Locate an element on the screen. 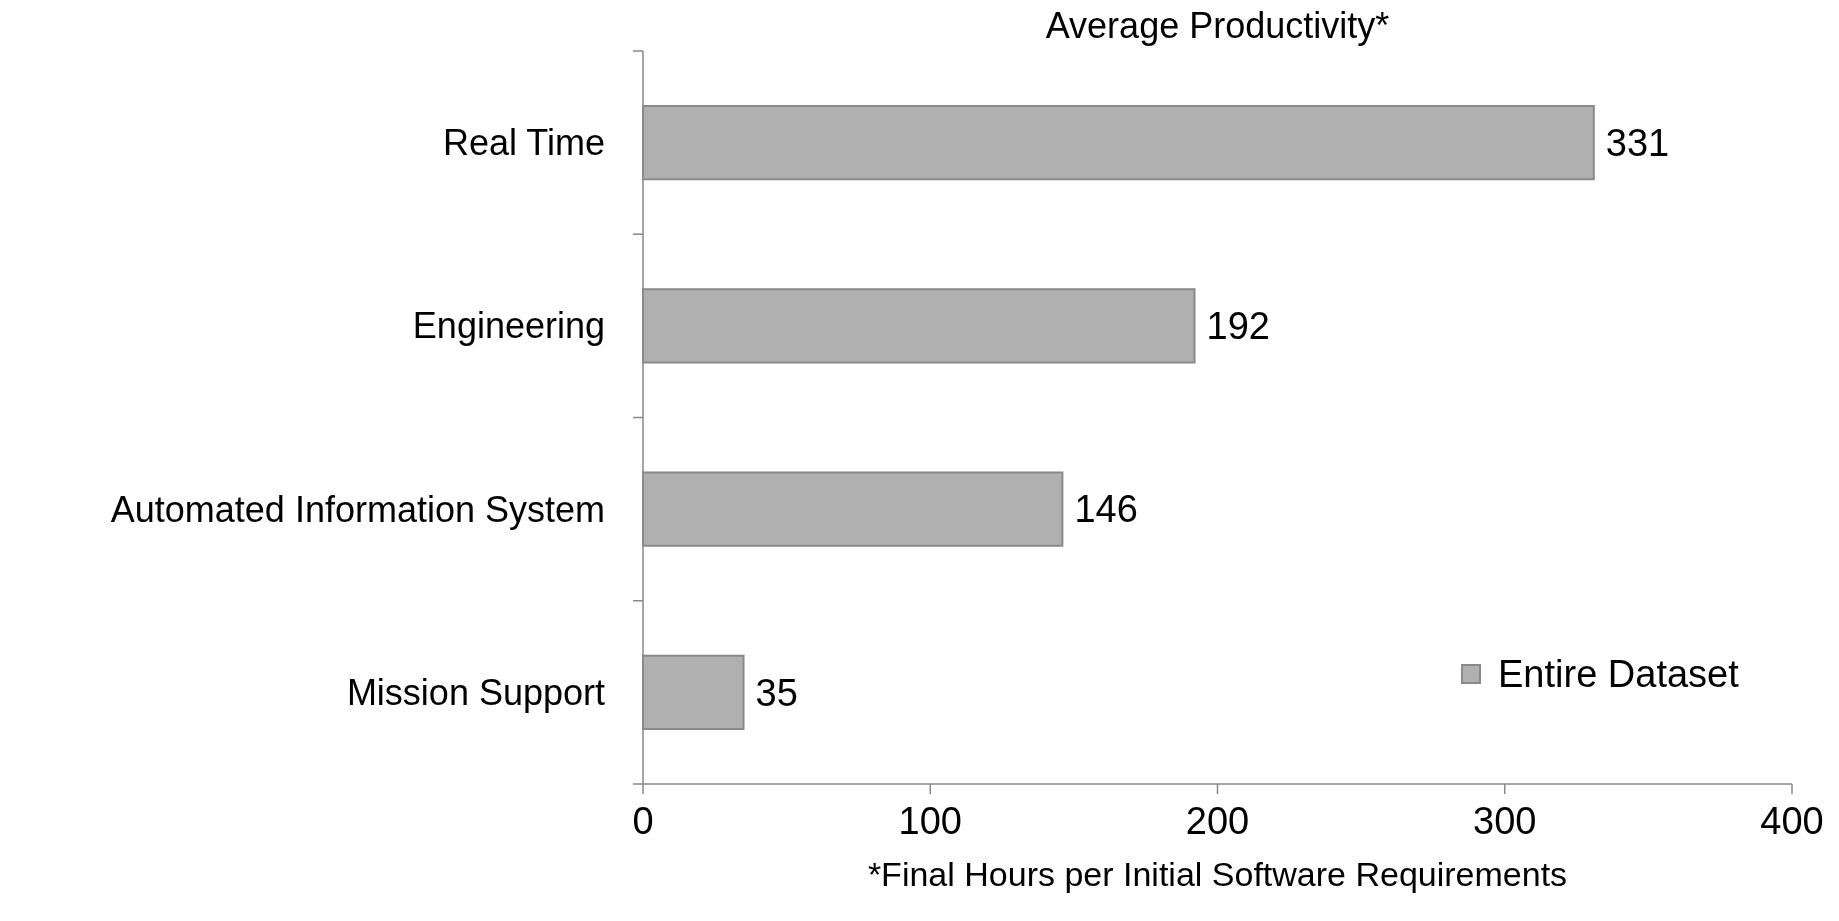 The height and width of the screenshot is (921, 1839). data-label: 35 is located at coordinates (776, 692).